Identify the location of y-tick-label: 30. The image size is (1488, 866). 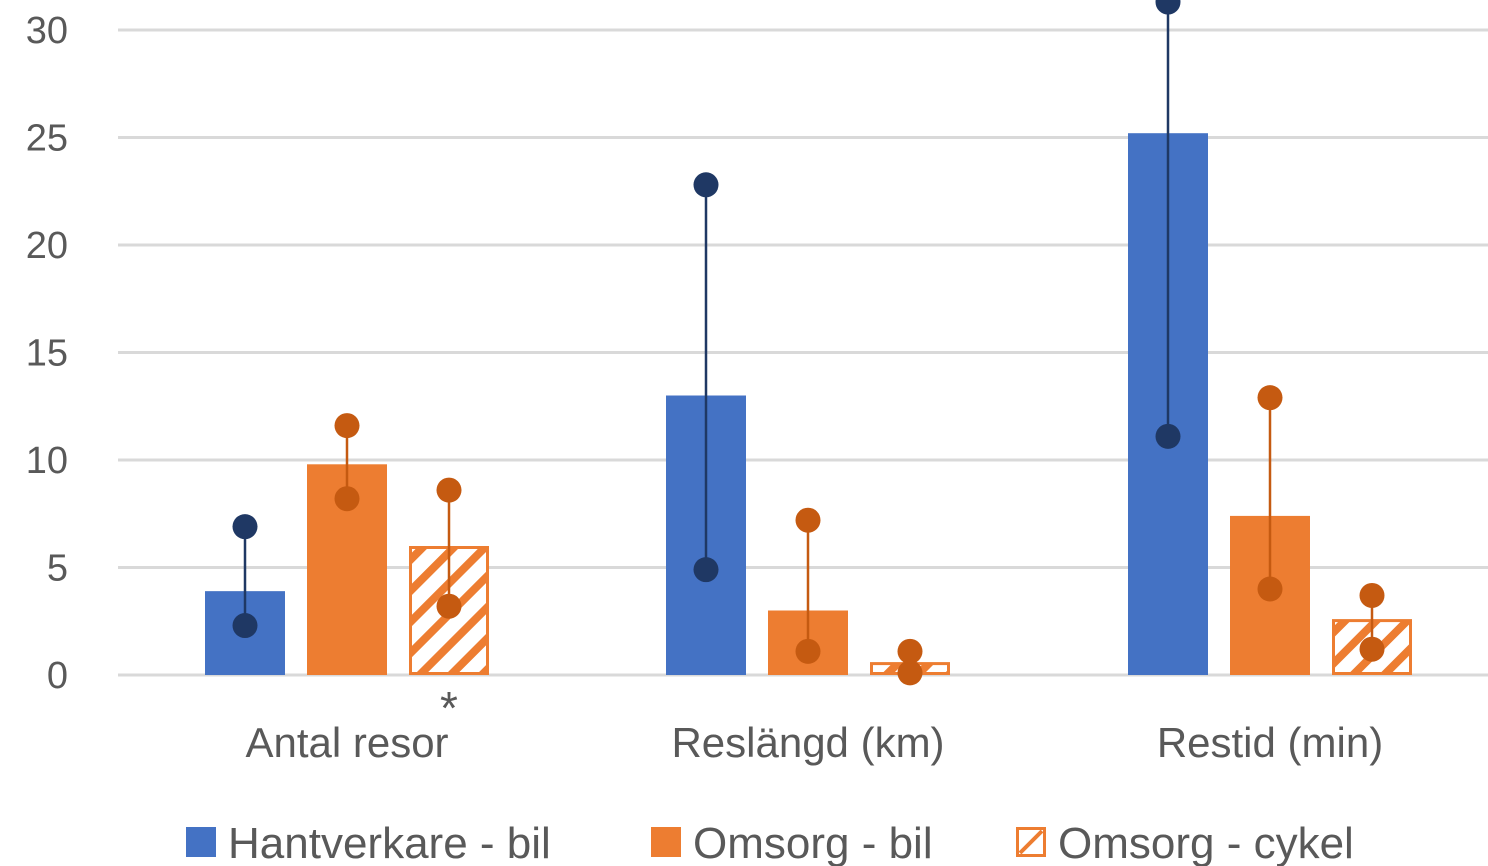
(47, 31).